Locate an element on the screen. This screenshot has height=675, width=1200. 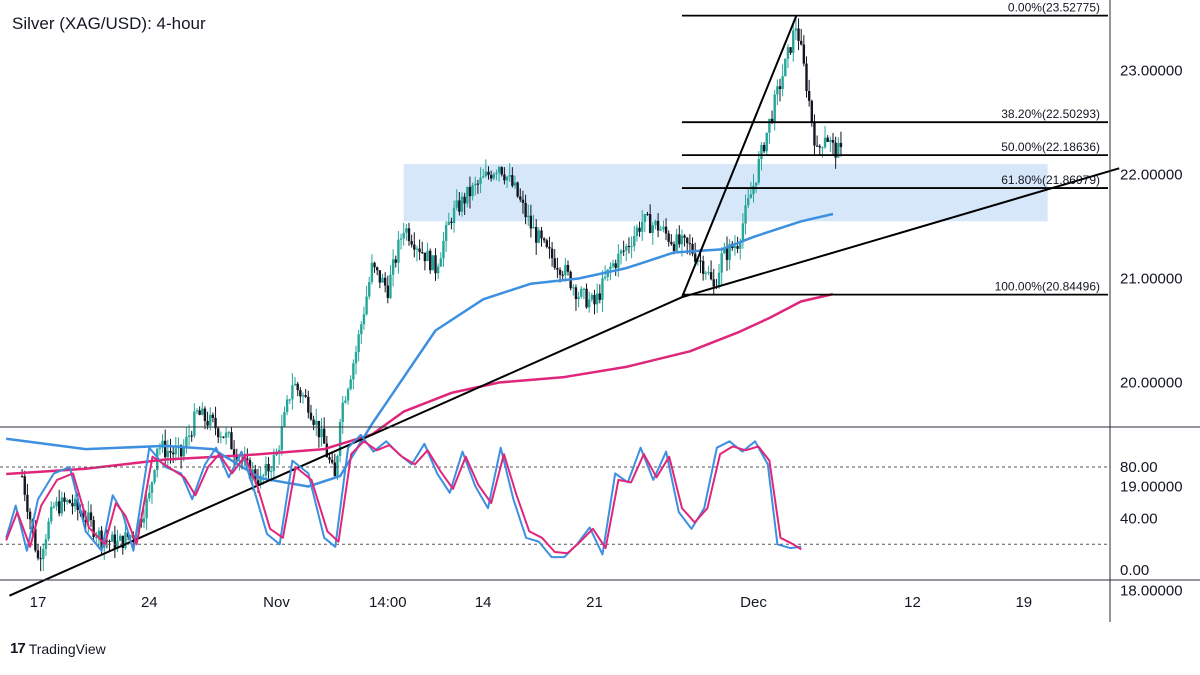
price-axis-label: 21.00000 is located at coordinates (1151, 279).